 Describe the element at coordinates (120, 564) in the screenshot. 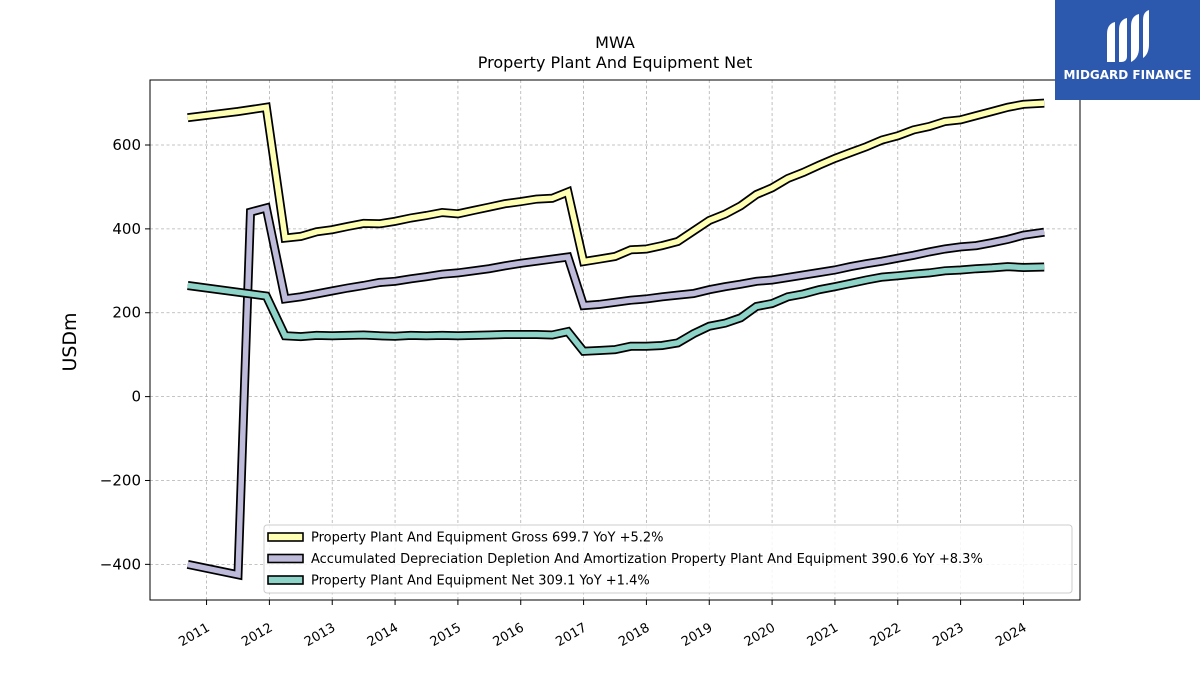

I see `y-tick-label: −400` at that location.